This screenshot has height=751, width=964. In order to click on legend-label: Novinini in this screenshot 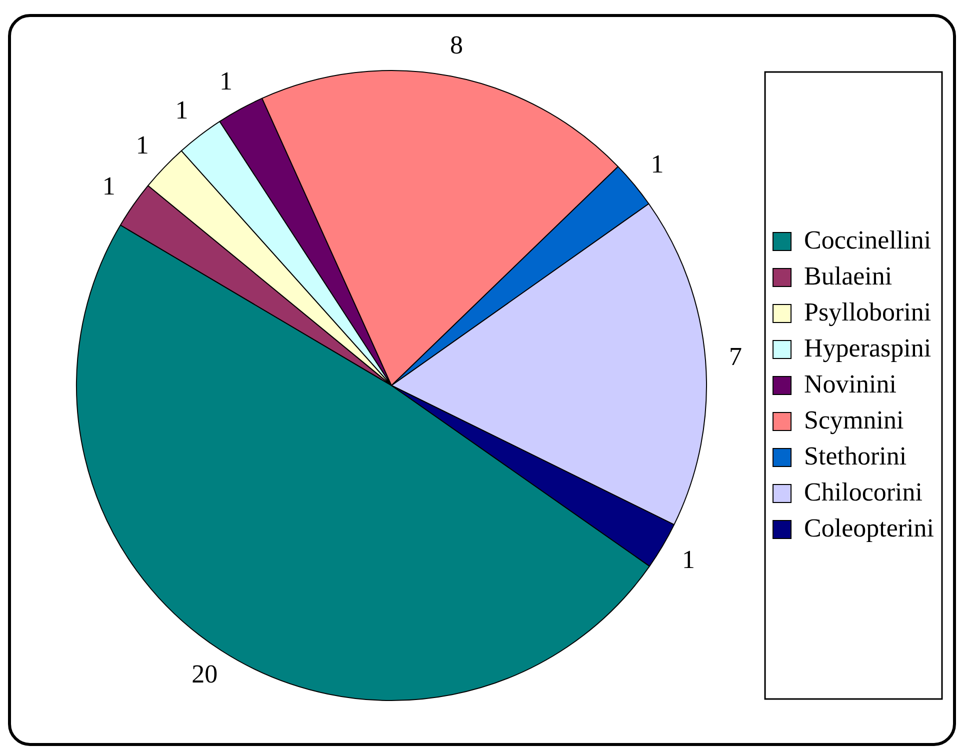, I will do `click(850, 383)`.